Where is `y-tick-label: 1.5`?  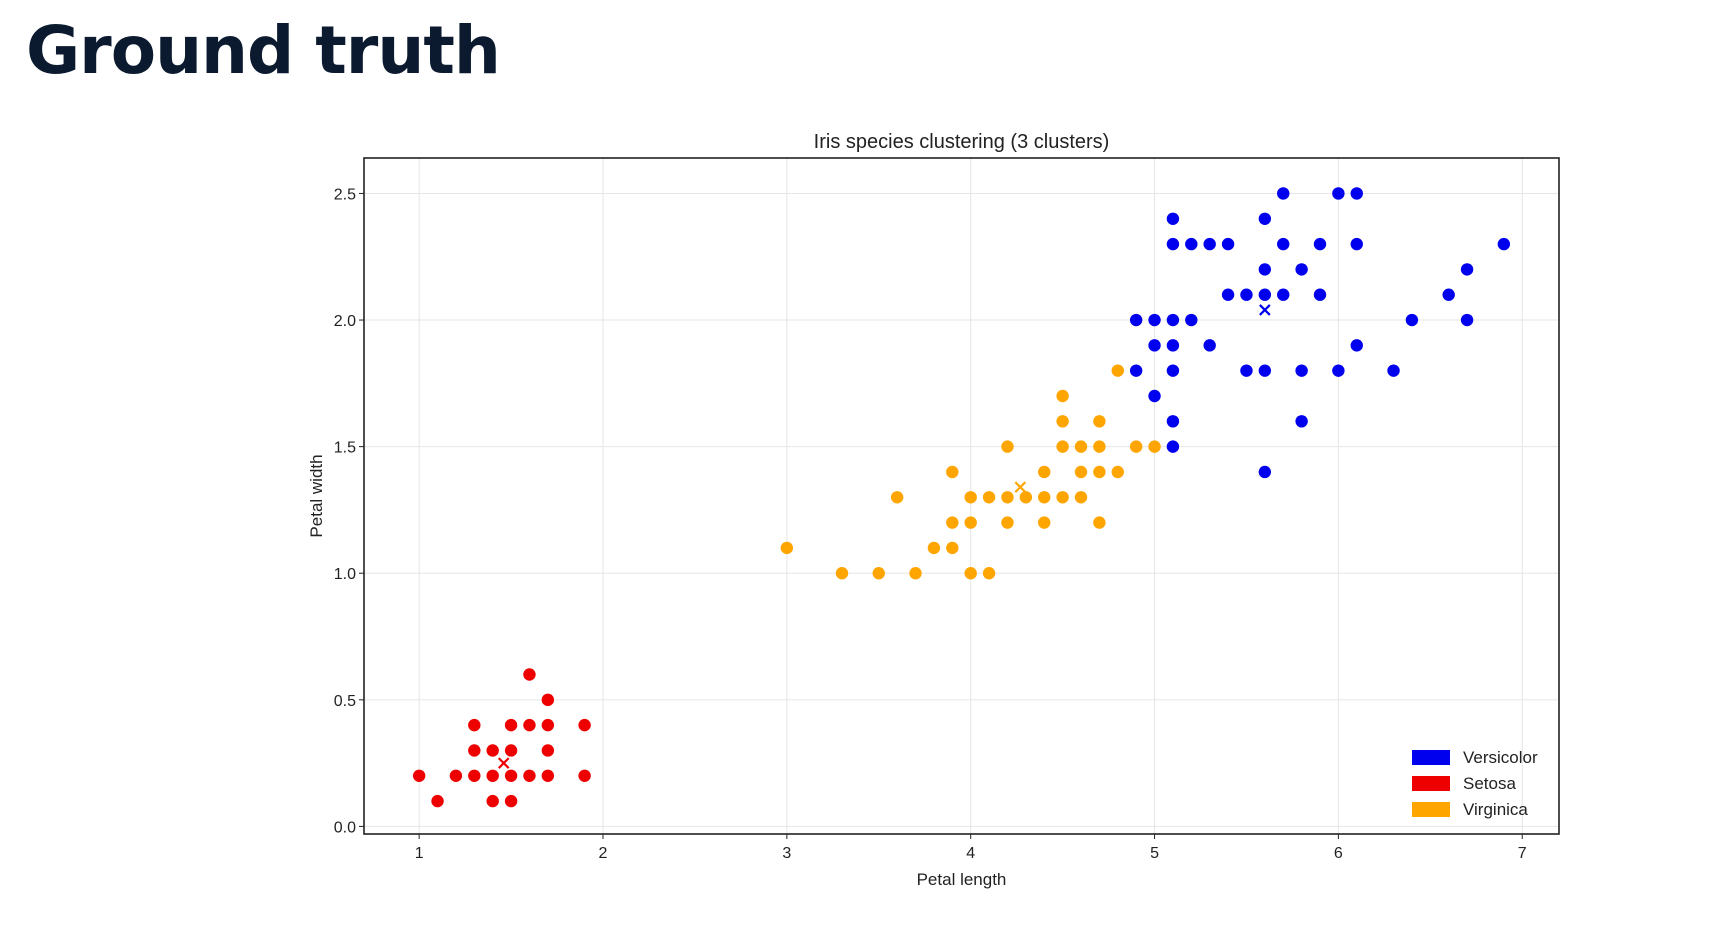
y-tick-label: 1.5 is located at coordinates (345, 448).